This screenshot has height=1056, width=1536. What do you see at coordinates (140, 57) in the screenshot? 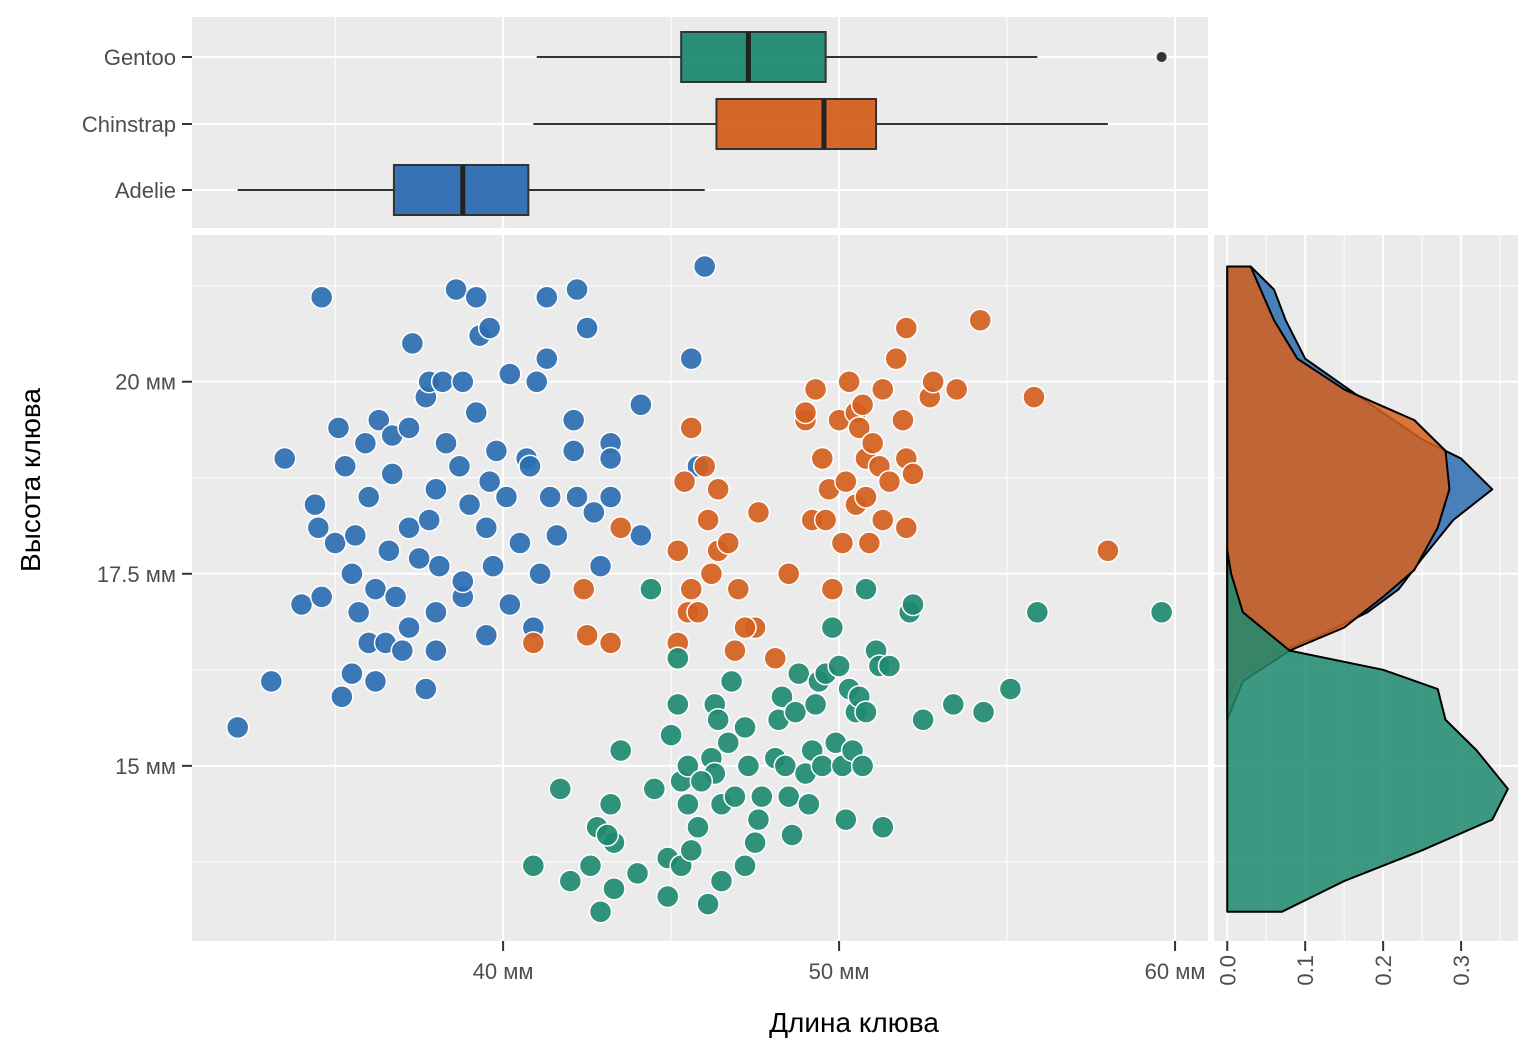
I see `category-label-gentoo: Gentoo` at bounding box center [140, 57].